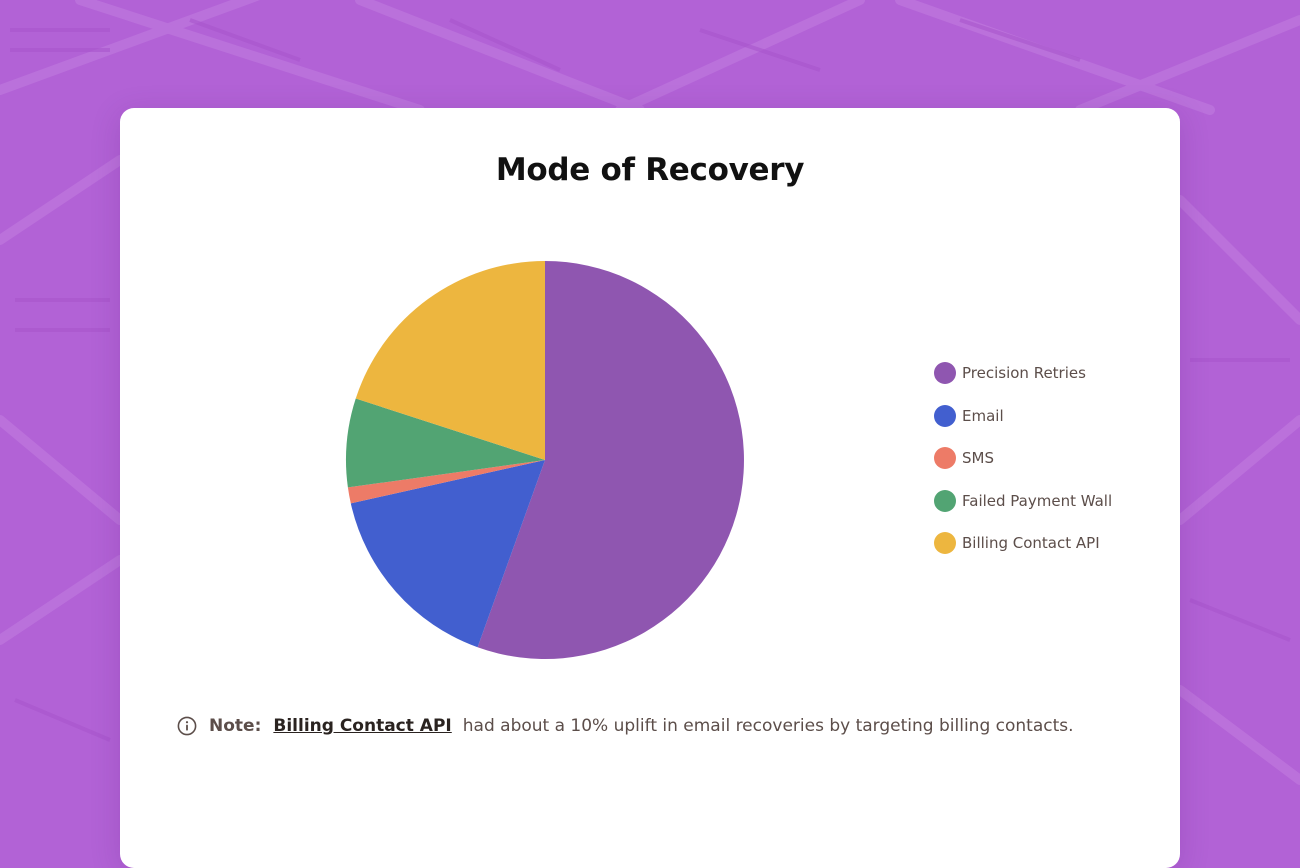  Describe the element at coordinates (446, 482) in the screenshot. I see `pie-slice-sms` at that location.